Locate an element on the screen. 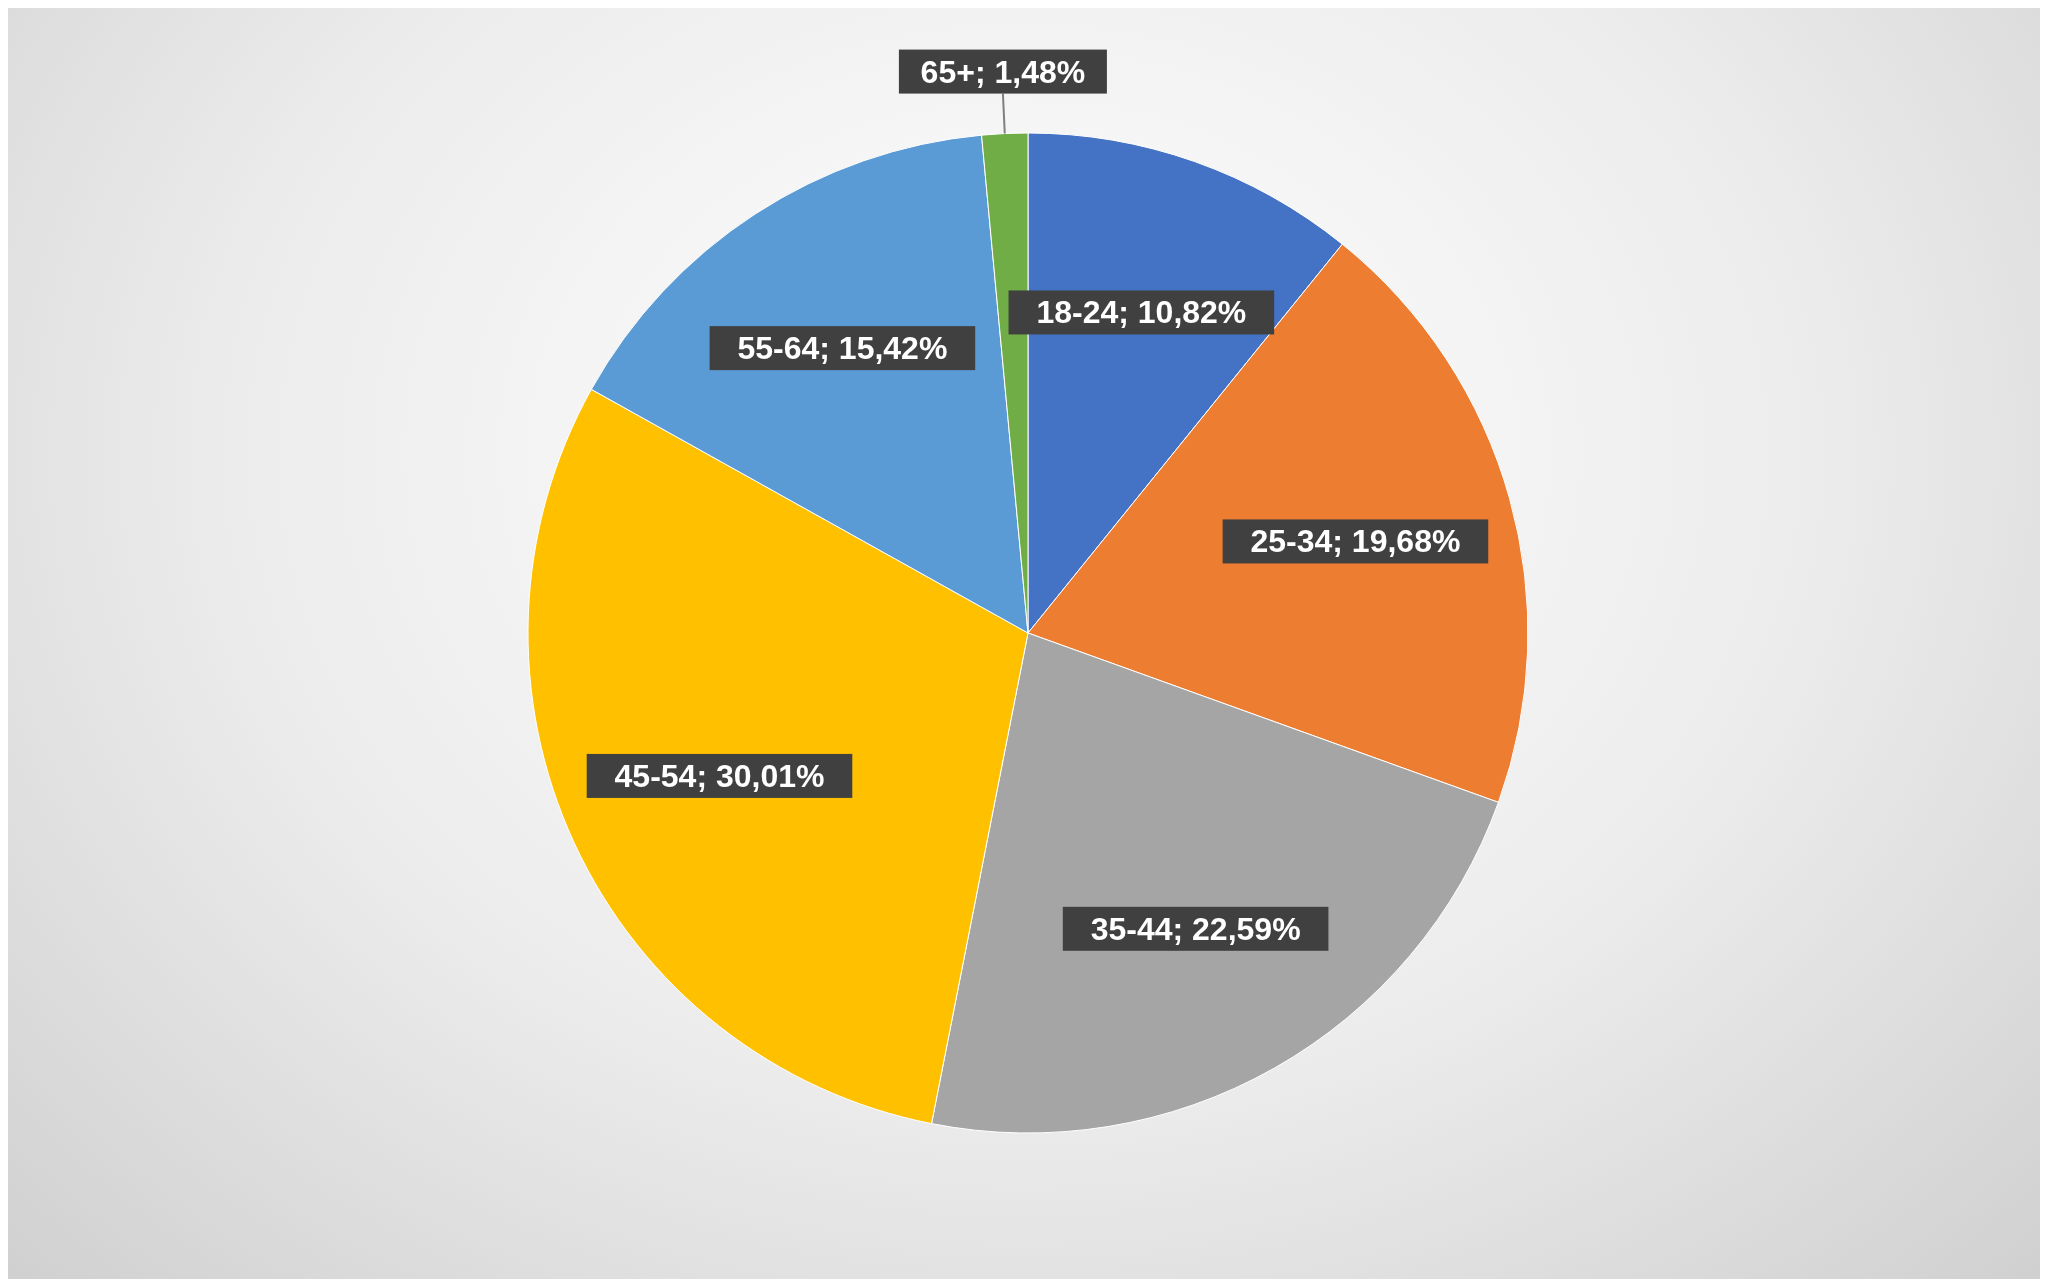 This screenshot has width=2048, height=1287. slice-label: 55-64; 15,42% is located at coordinates (842, 348).